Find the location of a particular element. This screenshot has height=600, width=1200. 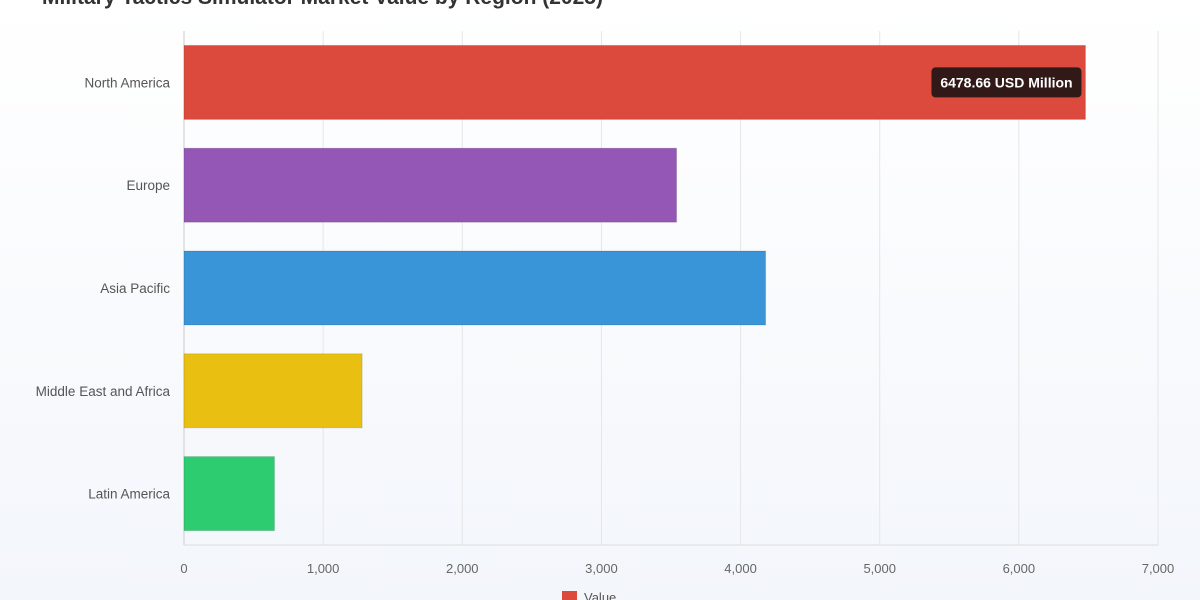

category-label: North America is located at coordinates (127, 82).